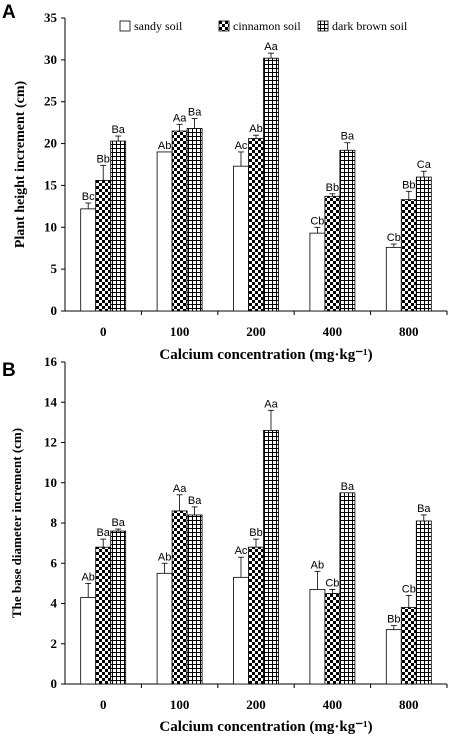  Describe the element at coordinates (20, 165) in the screenshot. I see `y-axis-title: Plant height increment (cm)` at that location.